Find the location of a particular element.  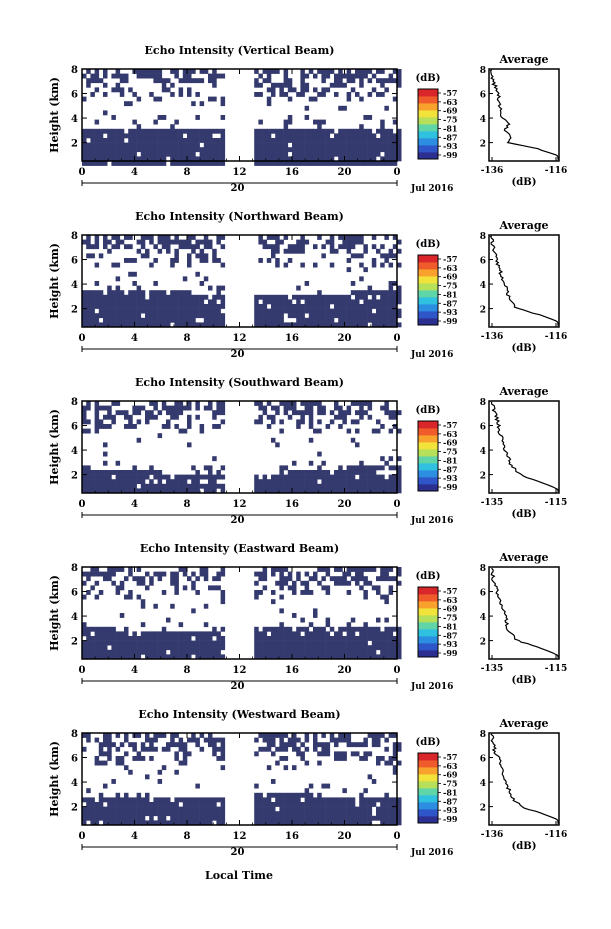

colorbar-segment is located at coordinates (428, 425).